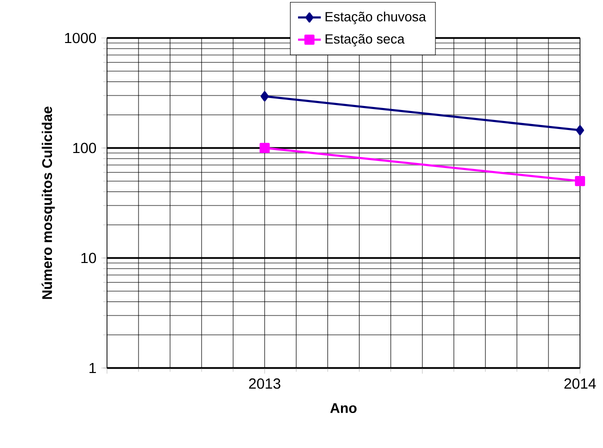 The height and width of the screenshot is (448, 603). What do you see at coordinates (343, 408) in the screenshot?
I see `x-axis-title: Ano` at bounding box center [343, 408].